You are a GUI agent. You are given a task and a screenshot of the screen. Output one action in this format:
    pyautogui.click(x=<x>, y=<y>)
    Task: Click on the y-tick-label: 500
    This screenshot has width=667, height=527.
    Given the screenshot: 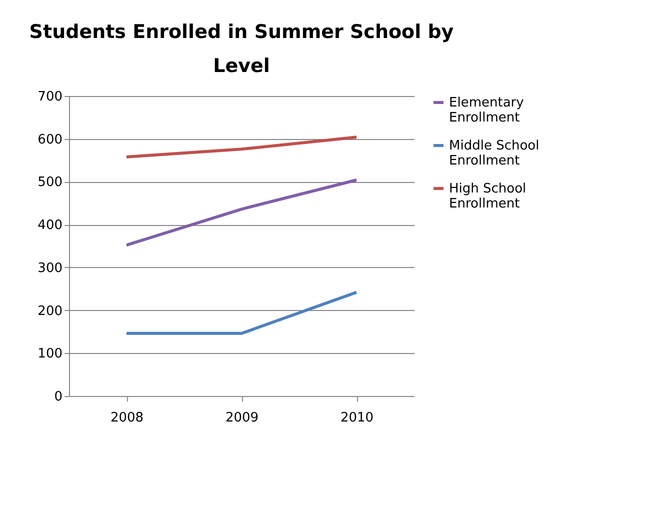 What is the action you would take?
    pyautogui.click(x=50, y=182)
    